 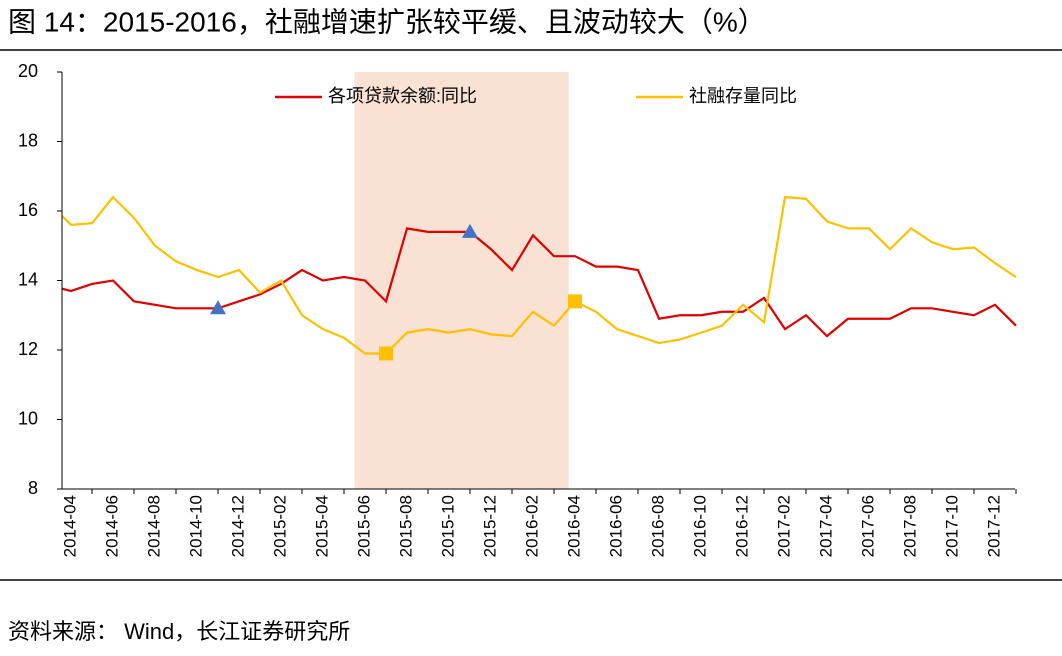 I want to click on x-tick-label: 2016-04, so click(x=573, y=526).